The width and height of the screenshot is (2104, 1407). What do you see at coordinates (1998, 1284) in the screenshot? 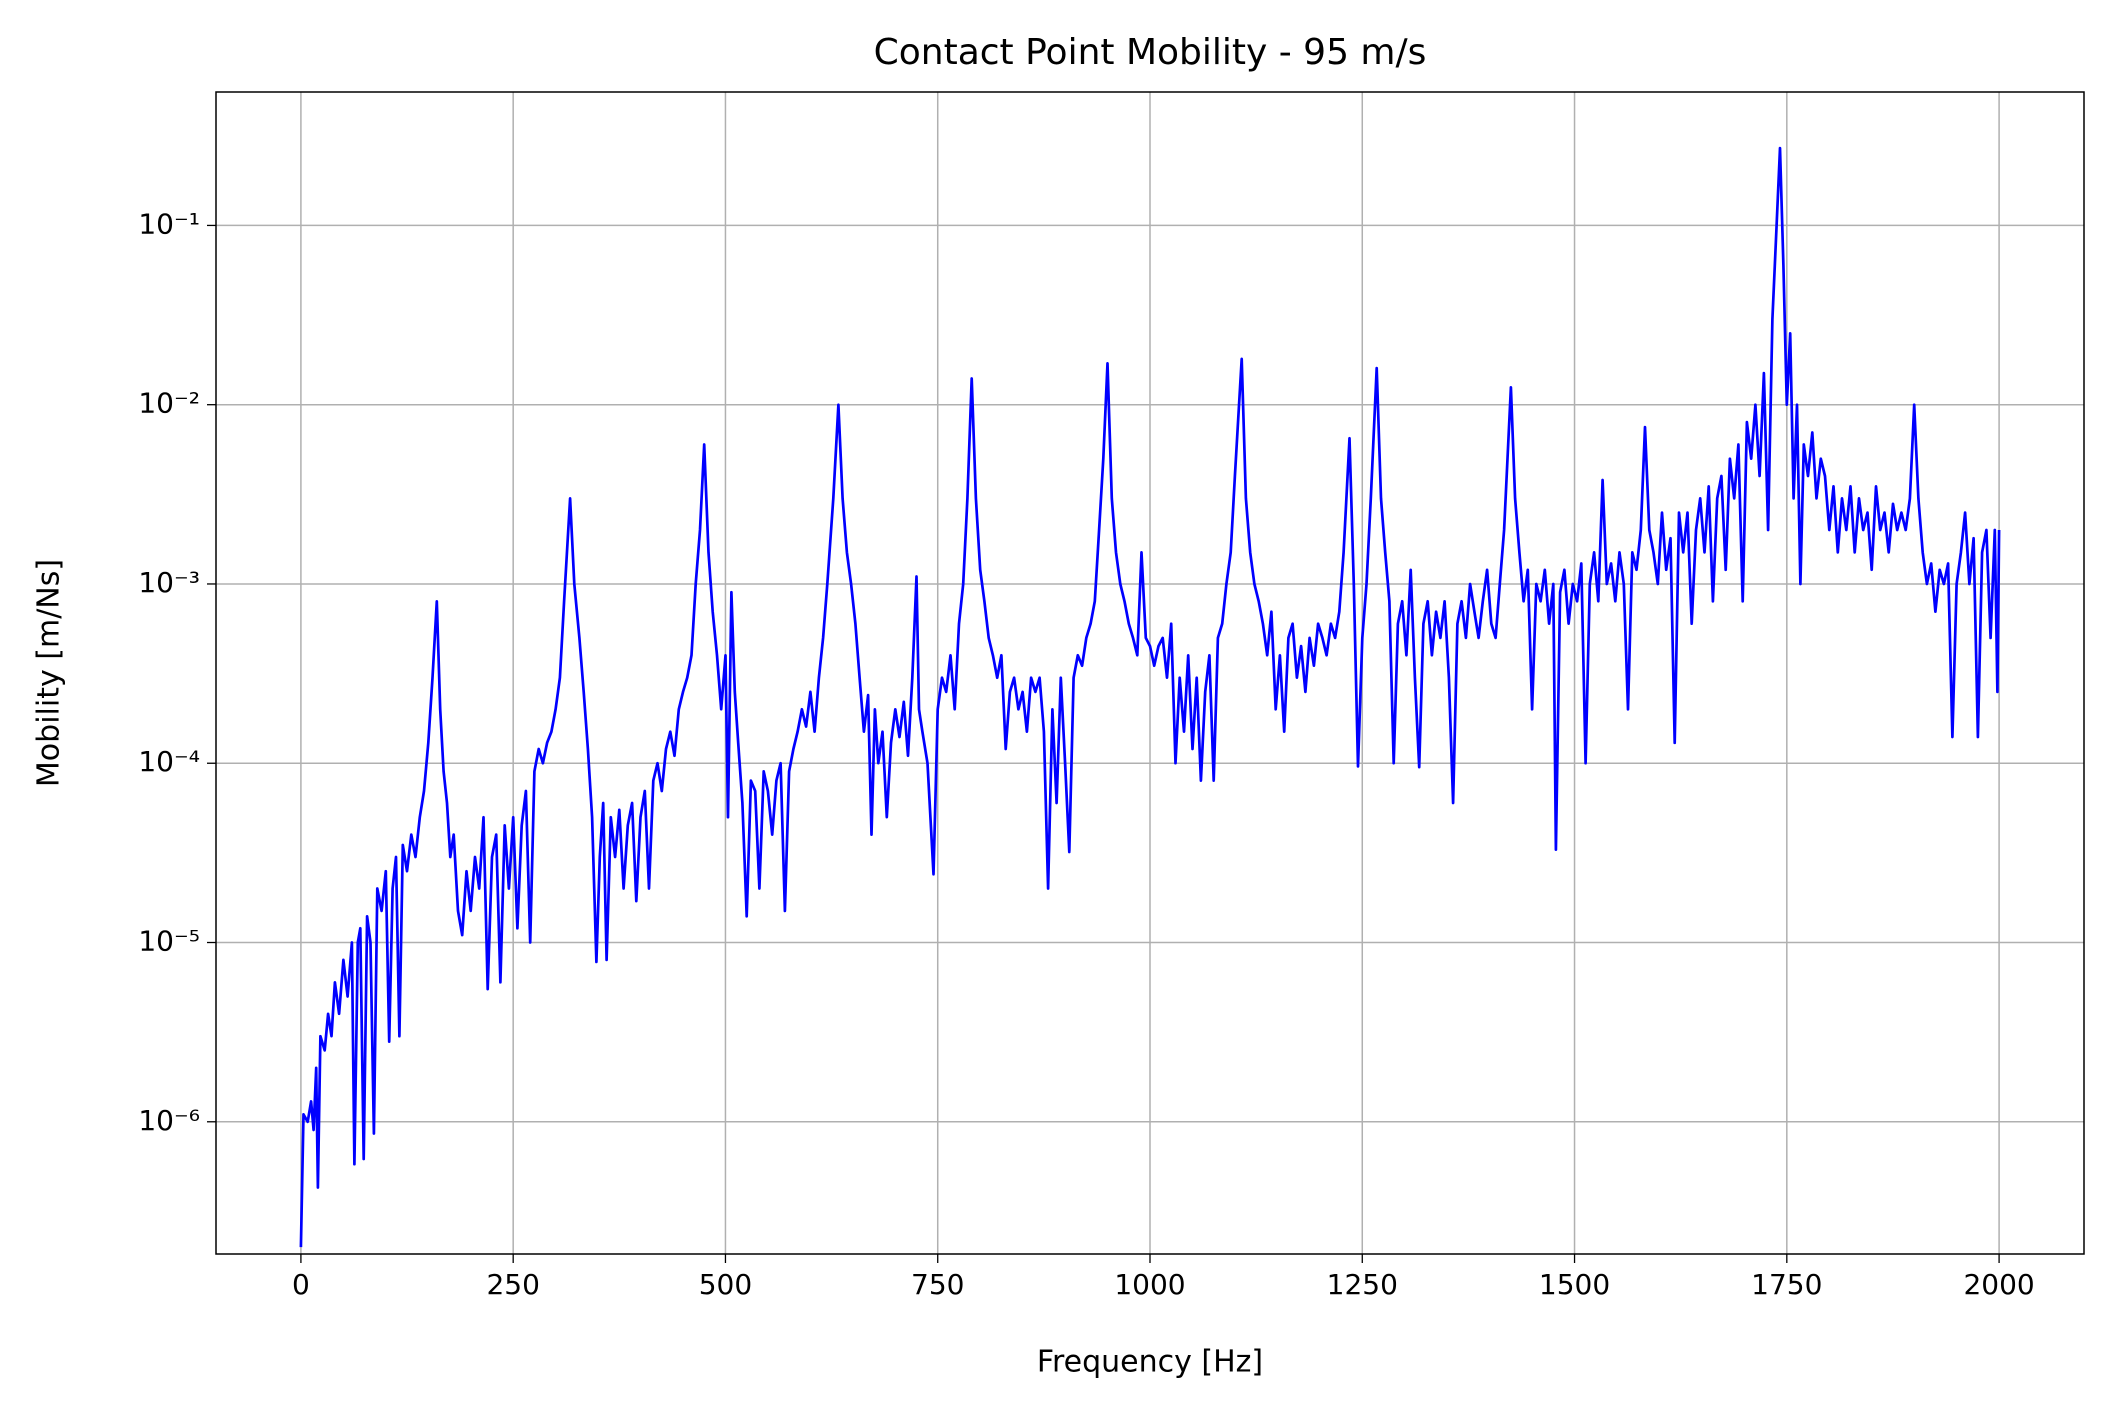
I see `x-tick-label: 2000` at bounding box center [1998, 1284].